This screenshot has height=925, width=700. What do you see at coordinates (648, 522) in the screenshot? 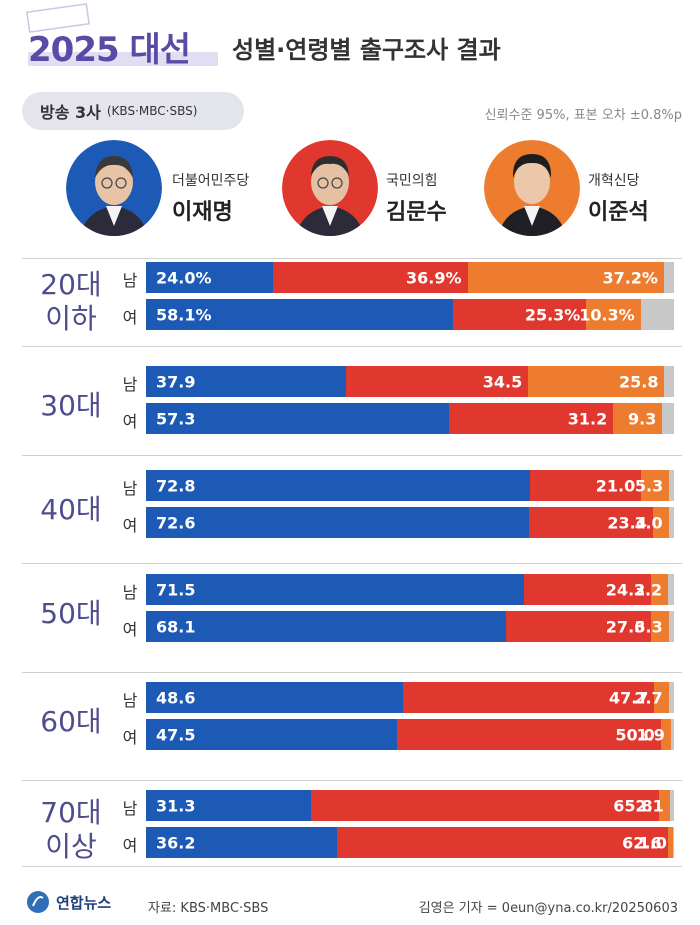
I see `bar-value-label: 3.0` at bounding box center [648, 522].